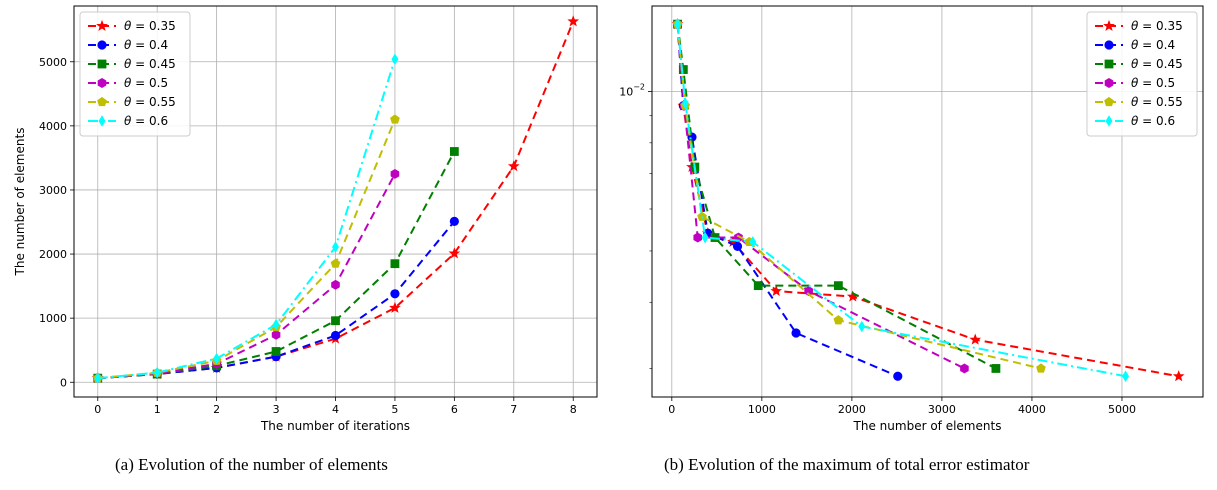  Describe the element at coordinates (20, 202) in the screenshot. I see `y-axis-label: The number of elements` at that location.